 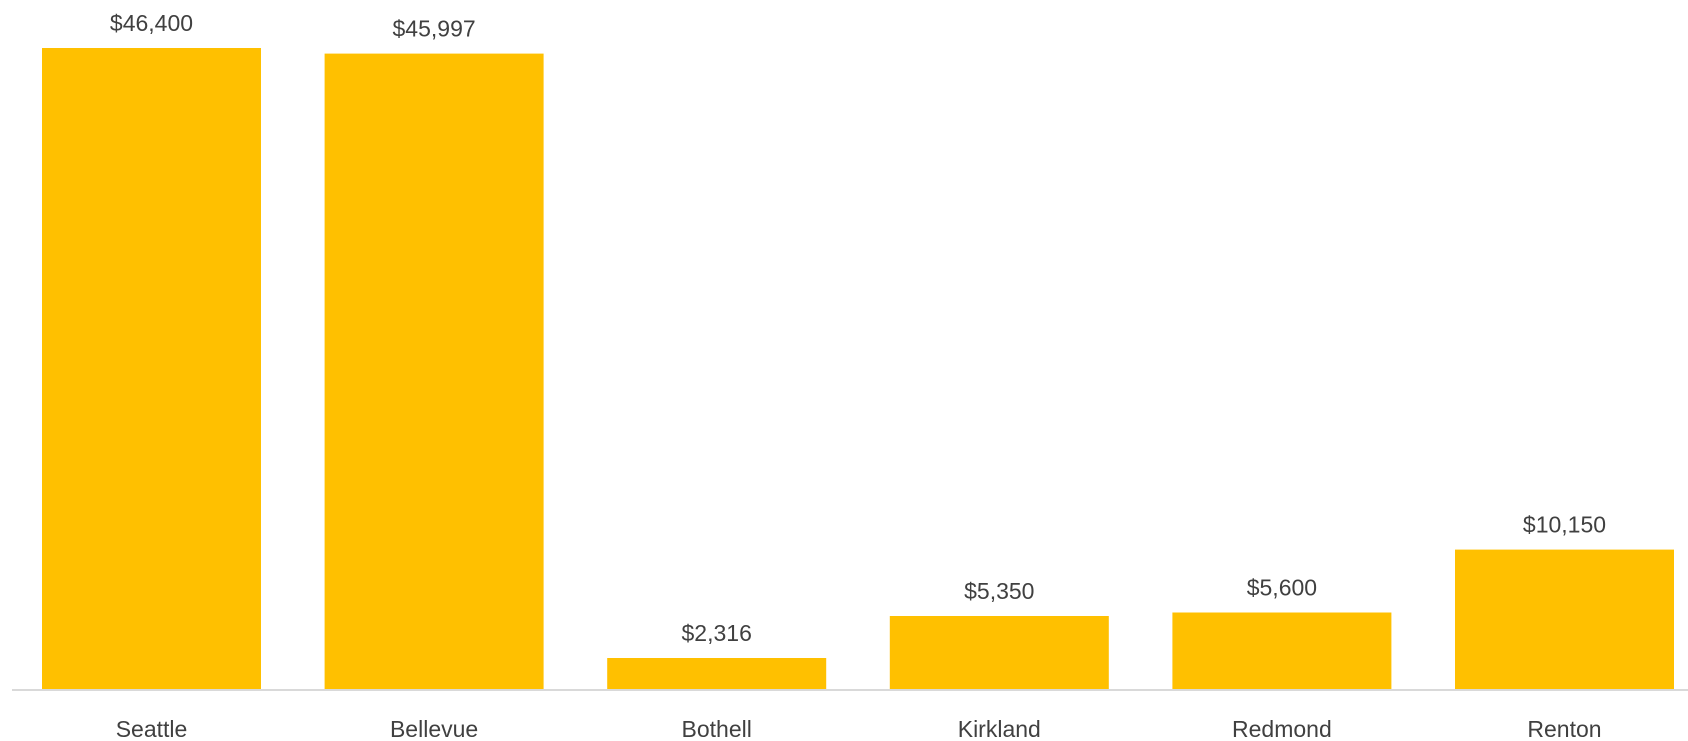 What do you see at coordinates (1564, 525) in the screenshot?
I see `data-label-renton: $10,150` at bounding box center [1564, 525].